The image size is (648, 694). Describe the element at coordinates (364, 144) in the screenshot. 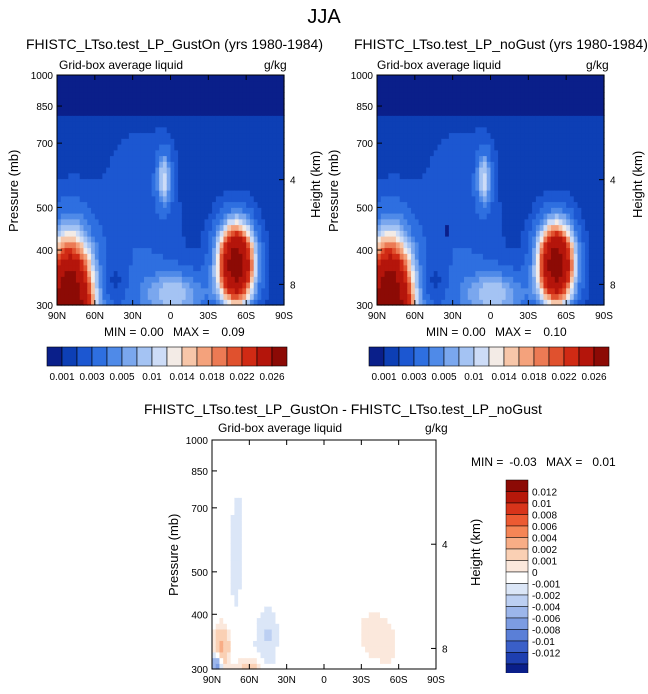

I see `panel2-ytick-label: 700` at that location.